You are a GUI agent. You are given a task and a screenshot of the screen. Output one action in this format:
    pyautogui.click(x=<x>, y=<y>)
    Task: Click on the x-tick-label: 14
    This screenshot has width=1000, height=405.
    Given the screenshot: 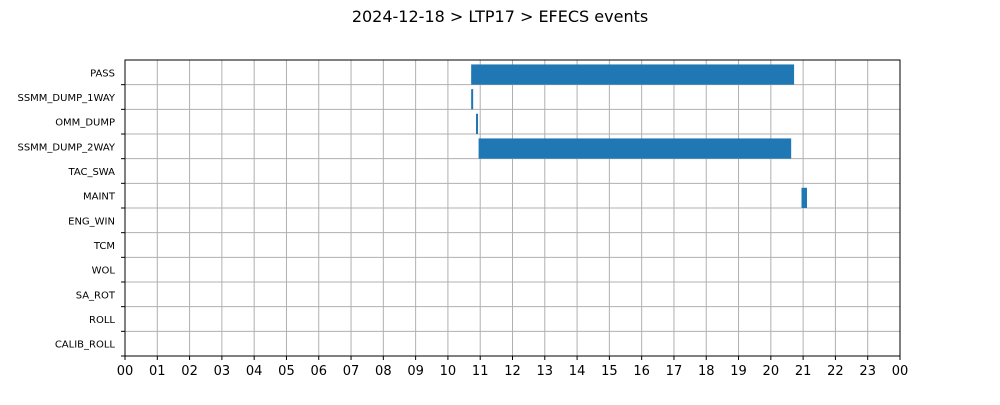 What is the action you would take?
    pyautogui.click(x=577, y=371)
    